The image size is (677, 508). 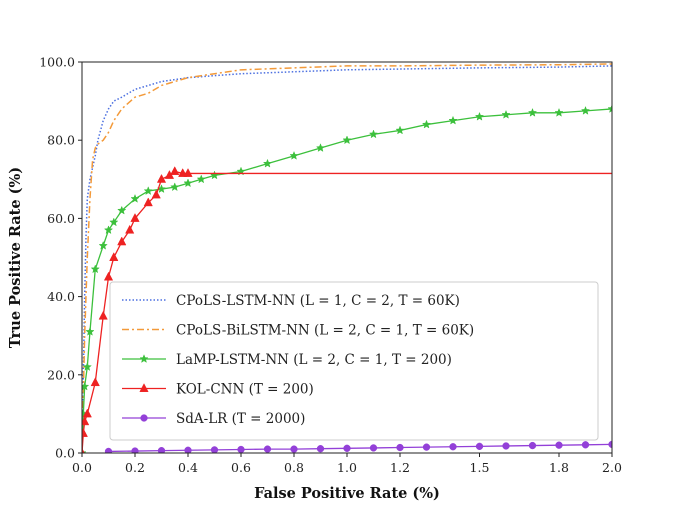 I want to click on x-tick-label: 0.0, so click(x=82, y=467).